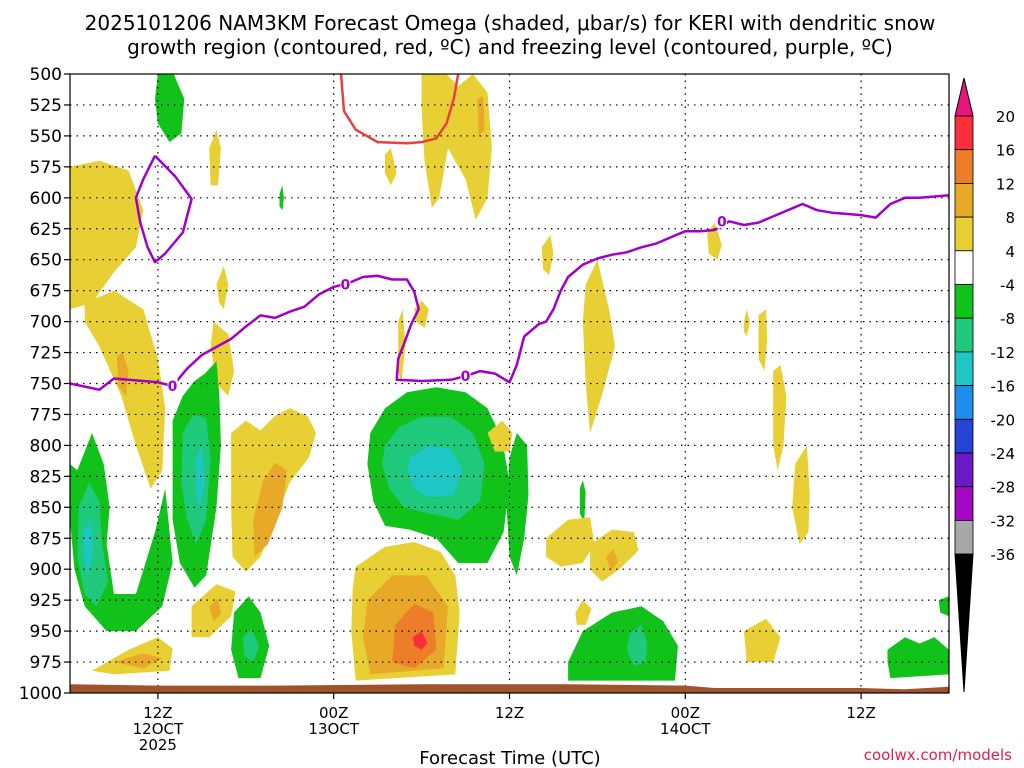  Describe the element at coordinates (509, 758) in the screenshot. I see `x-axis-label: Forecast Time (UTC)` at that location.